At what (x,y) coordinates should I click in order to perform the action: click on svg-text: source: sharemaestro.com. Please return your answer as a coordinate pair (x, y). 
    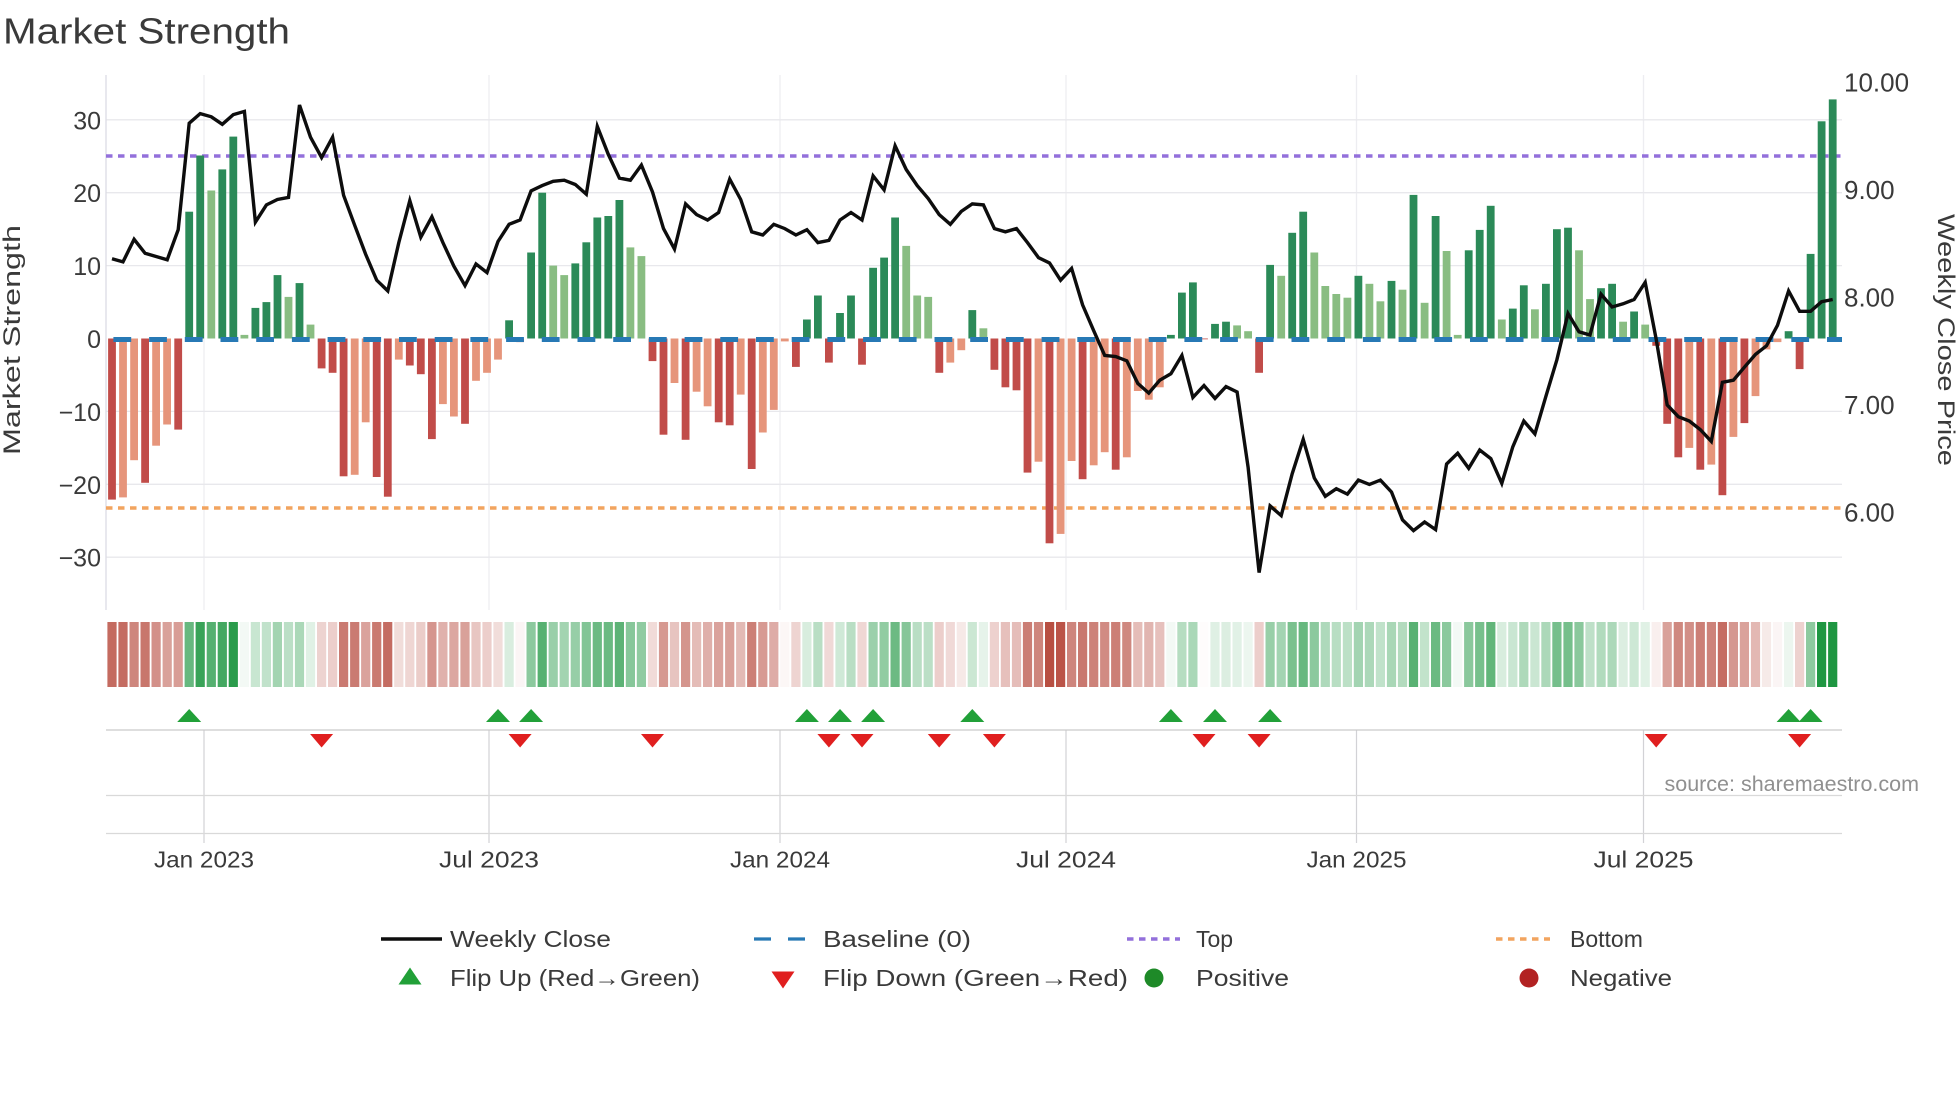
    Looking at the image, I should click on (1791, 784).